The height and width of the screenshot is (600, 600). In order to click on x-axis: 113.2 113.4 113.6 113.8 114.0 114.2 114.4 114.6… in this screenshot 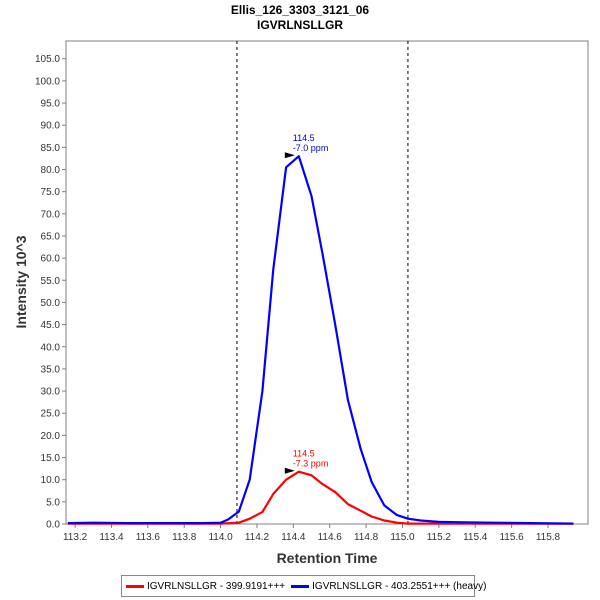, I will do `click(312, 533)`.